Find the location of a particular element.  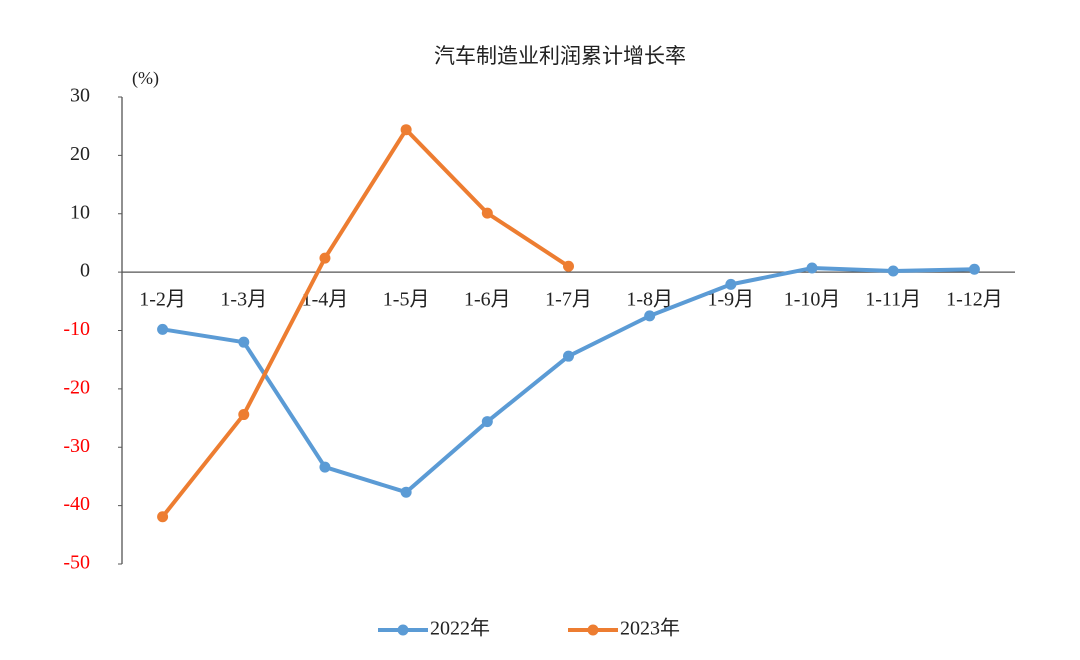

x-tick-label: 1-8月 is located at coordinates (649, 300).